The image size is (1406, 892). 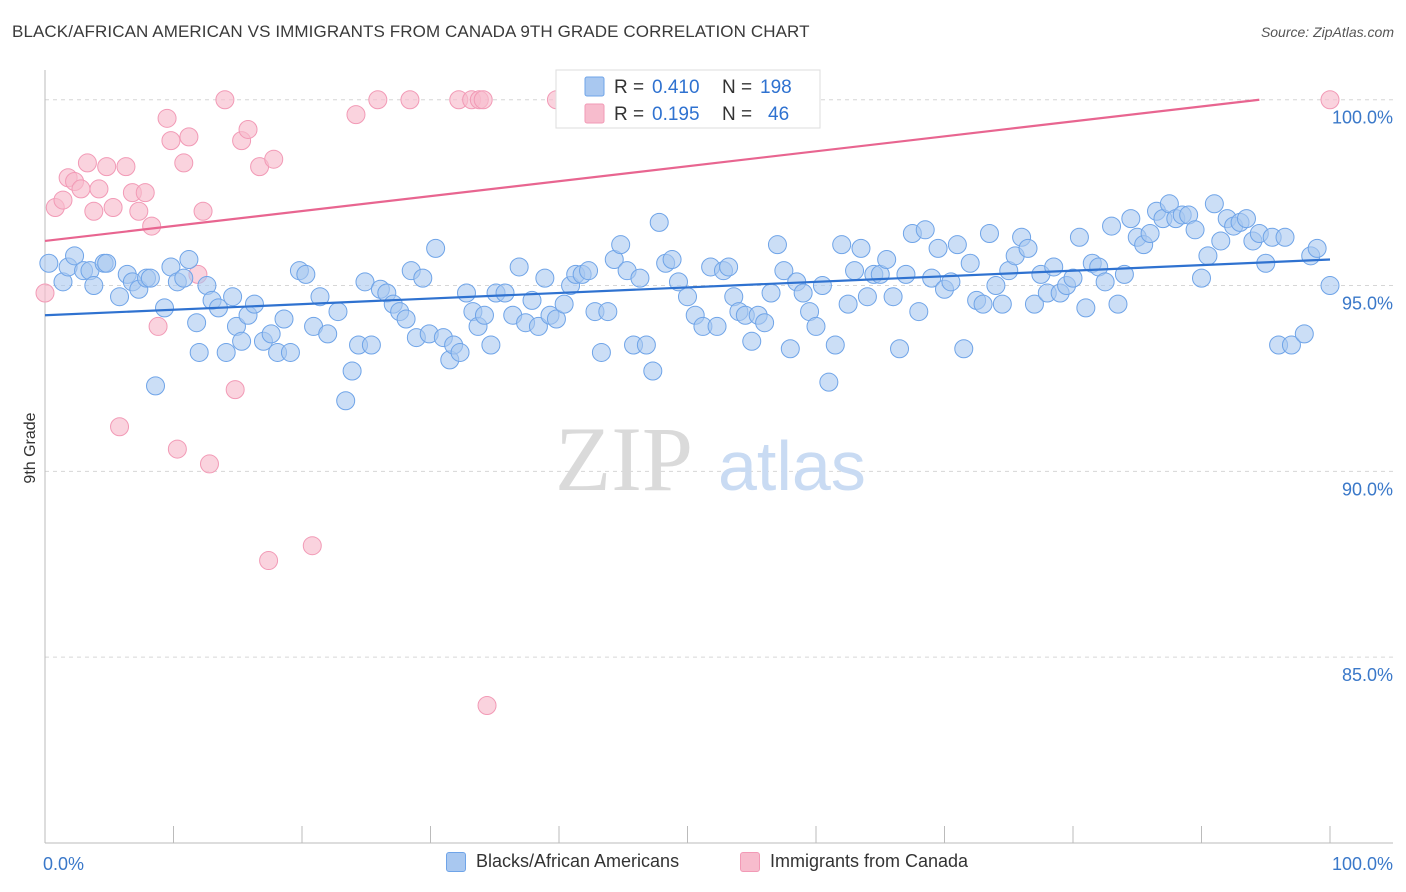 What do you see at coordinates (718, 864) in the screenshot?
I see `x-tick-labels: 0.0% 100.0%` at bounding box center [718, 864].